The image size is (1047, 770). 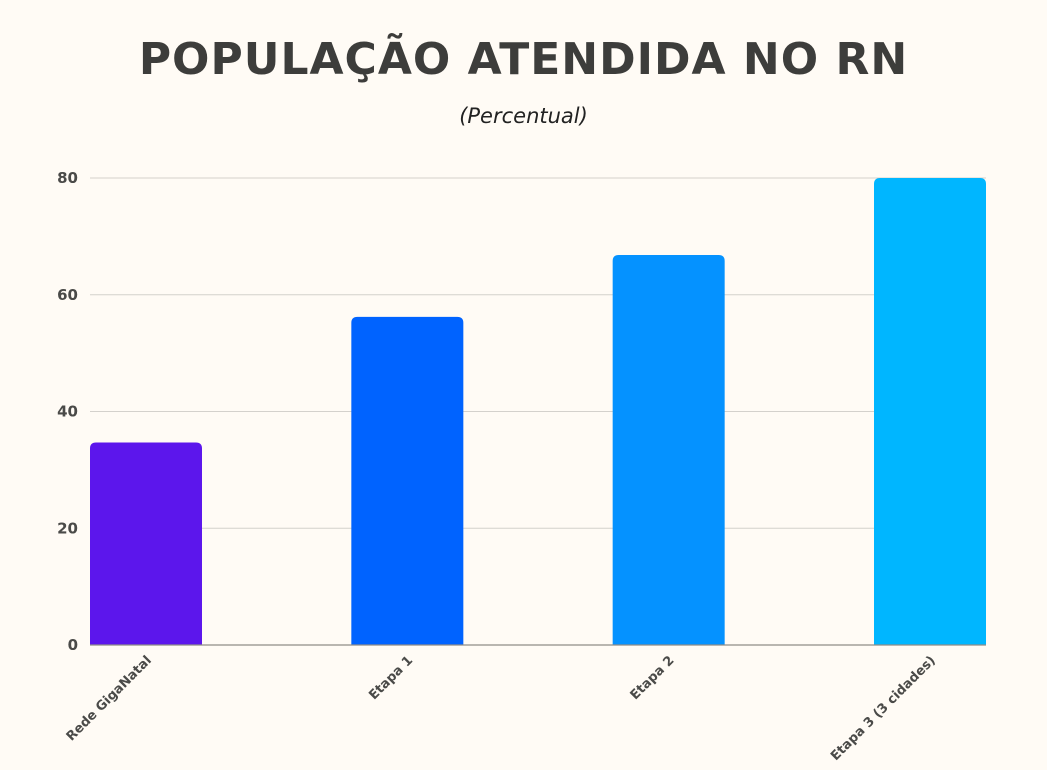 I want to click on y-tick-label: 80, so click(x=67, y=178).